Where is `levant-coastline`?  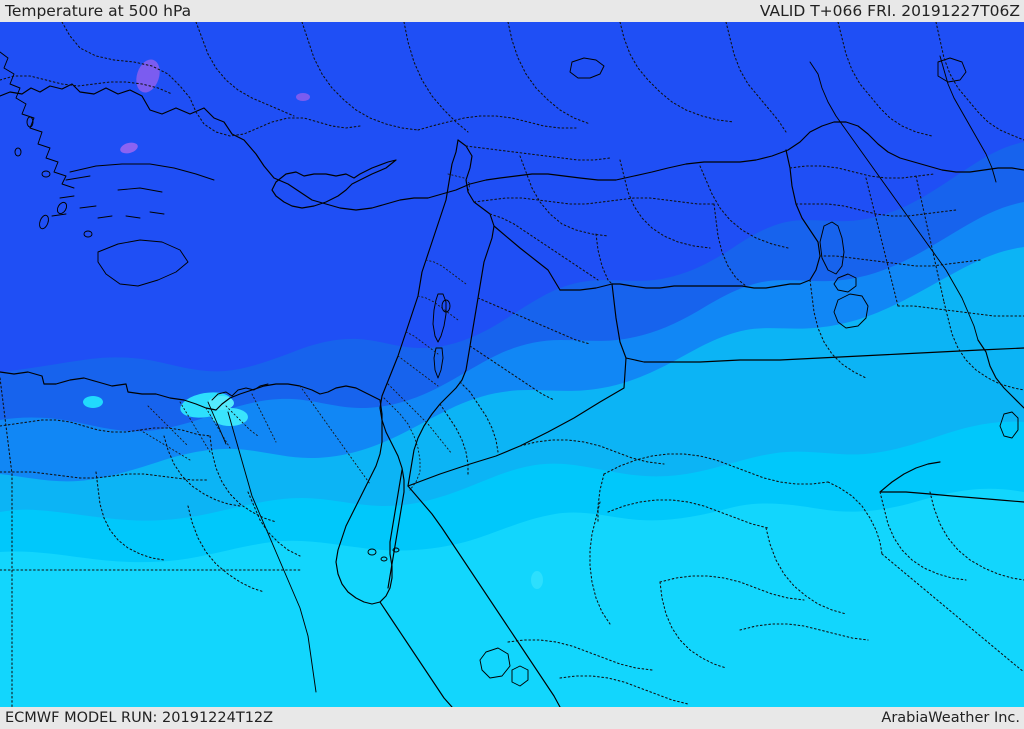
levant-coastline is located at coordinates (419, 364).